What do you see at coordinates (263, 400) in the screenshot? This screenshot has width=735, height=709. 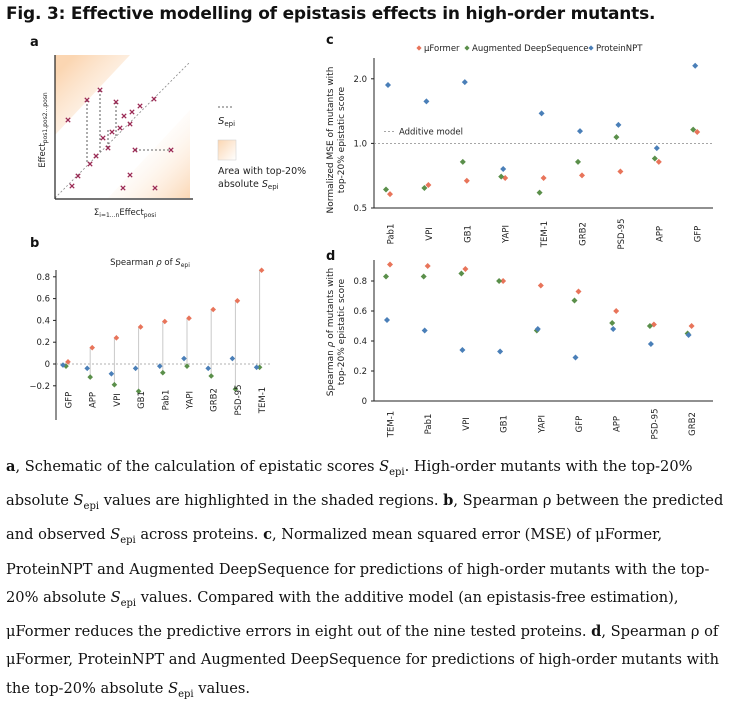 I see `panel-b-category-tem-1: TEM-1` at bounding box center [263, 400].